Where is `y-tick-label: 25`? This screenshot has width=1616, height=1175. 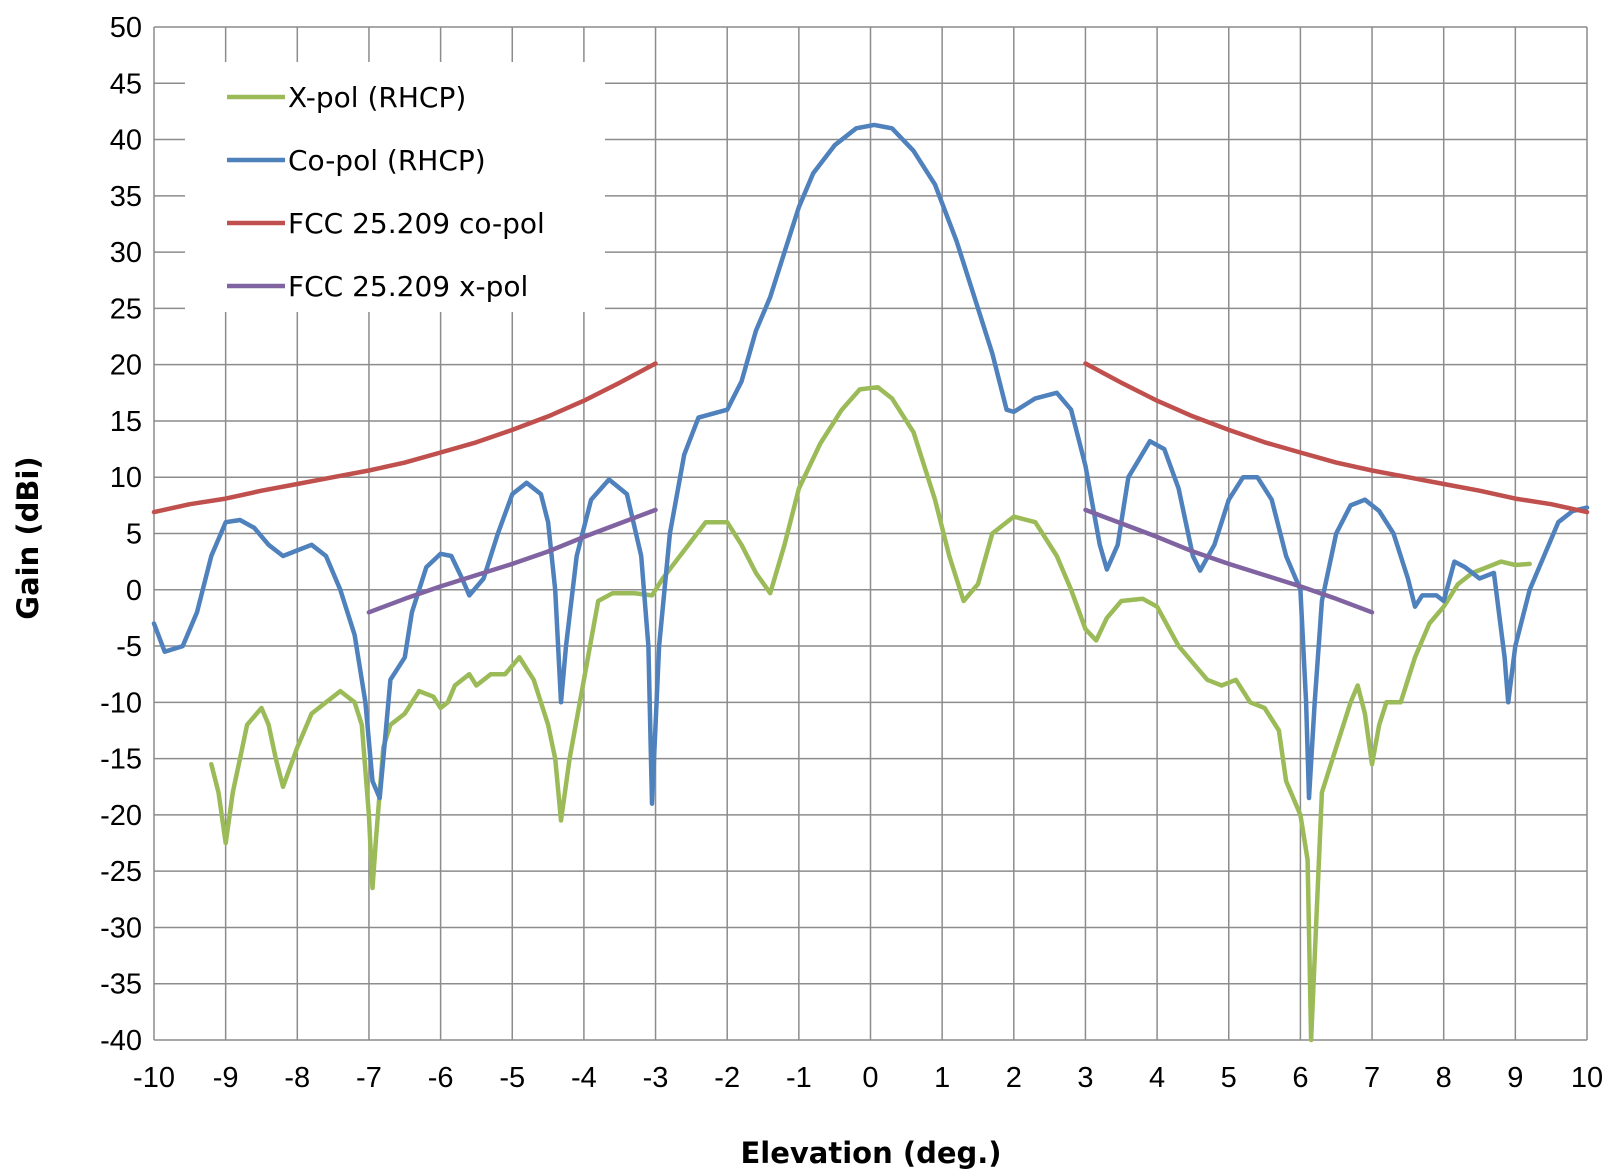 y-tick-label: 25 is located at coordinates (126, 309).